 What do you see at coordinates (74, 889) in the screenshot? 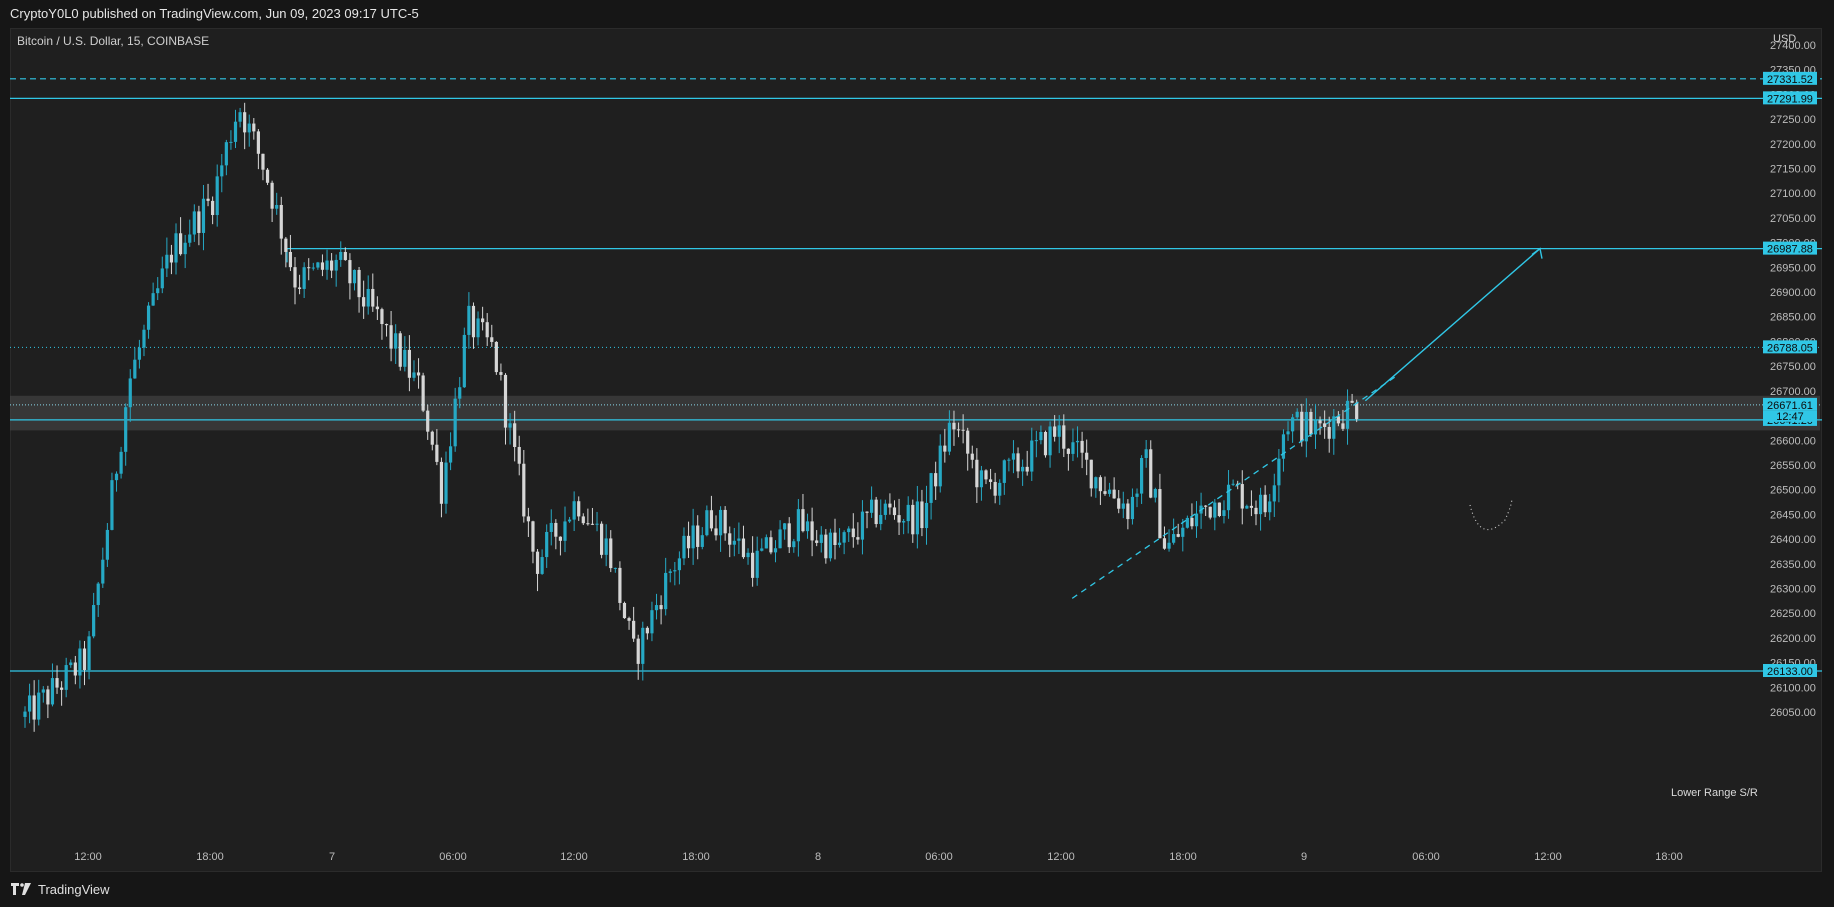
I see `footer-brand: TradingView` at bounding box center [74, 889].